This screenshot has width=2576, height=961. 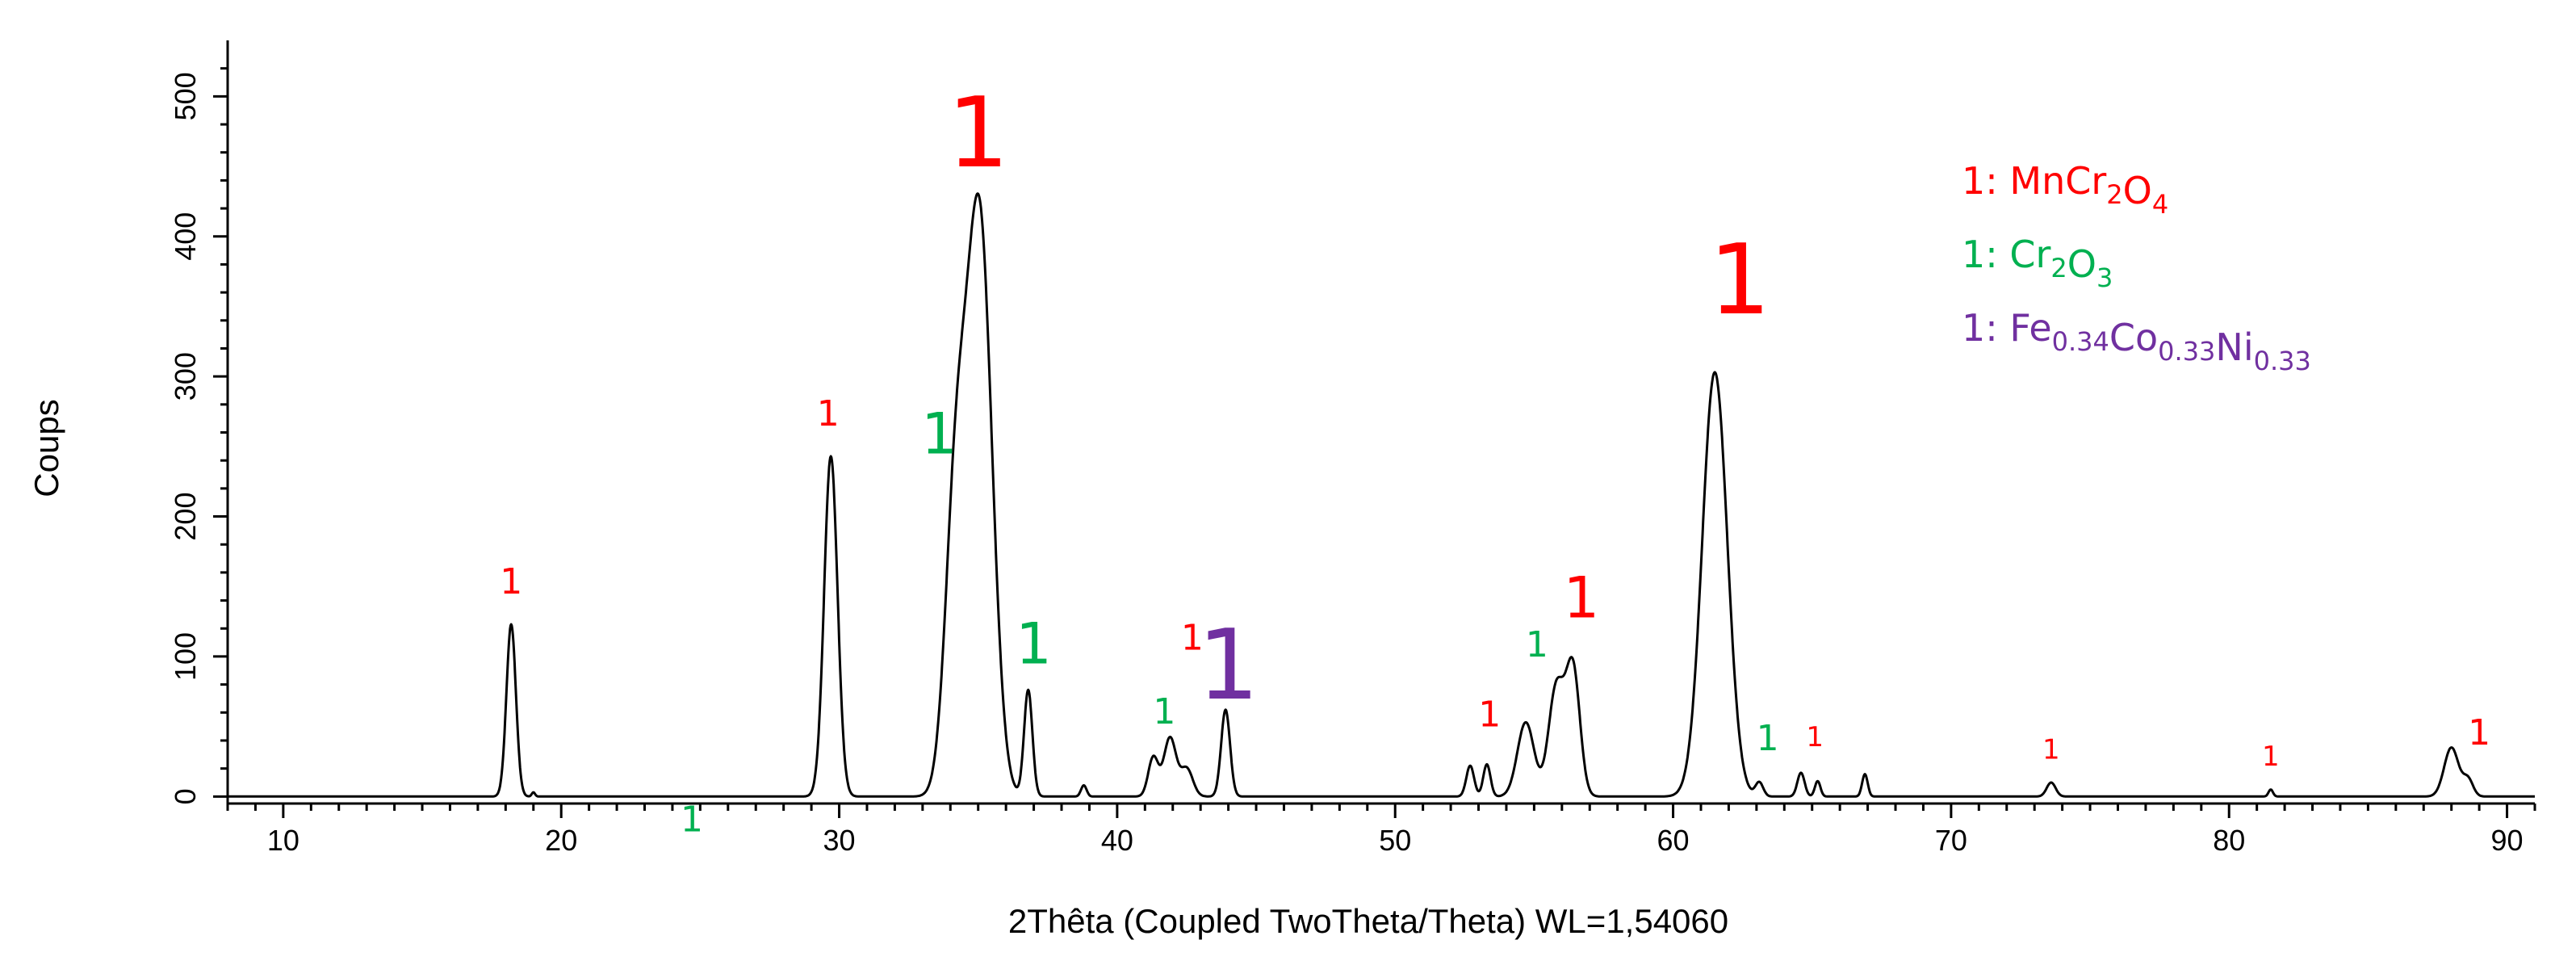 What do you see at coordinates (1395, 840) in the screenshot?
I see `x-tick-label: 50` at bounding box center [1395, 840].